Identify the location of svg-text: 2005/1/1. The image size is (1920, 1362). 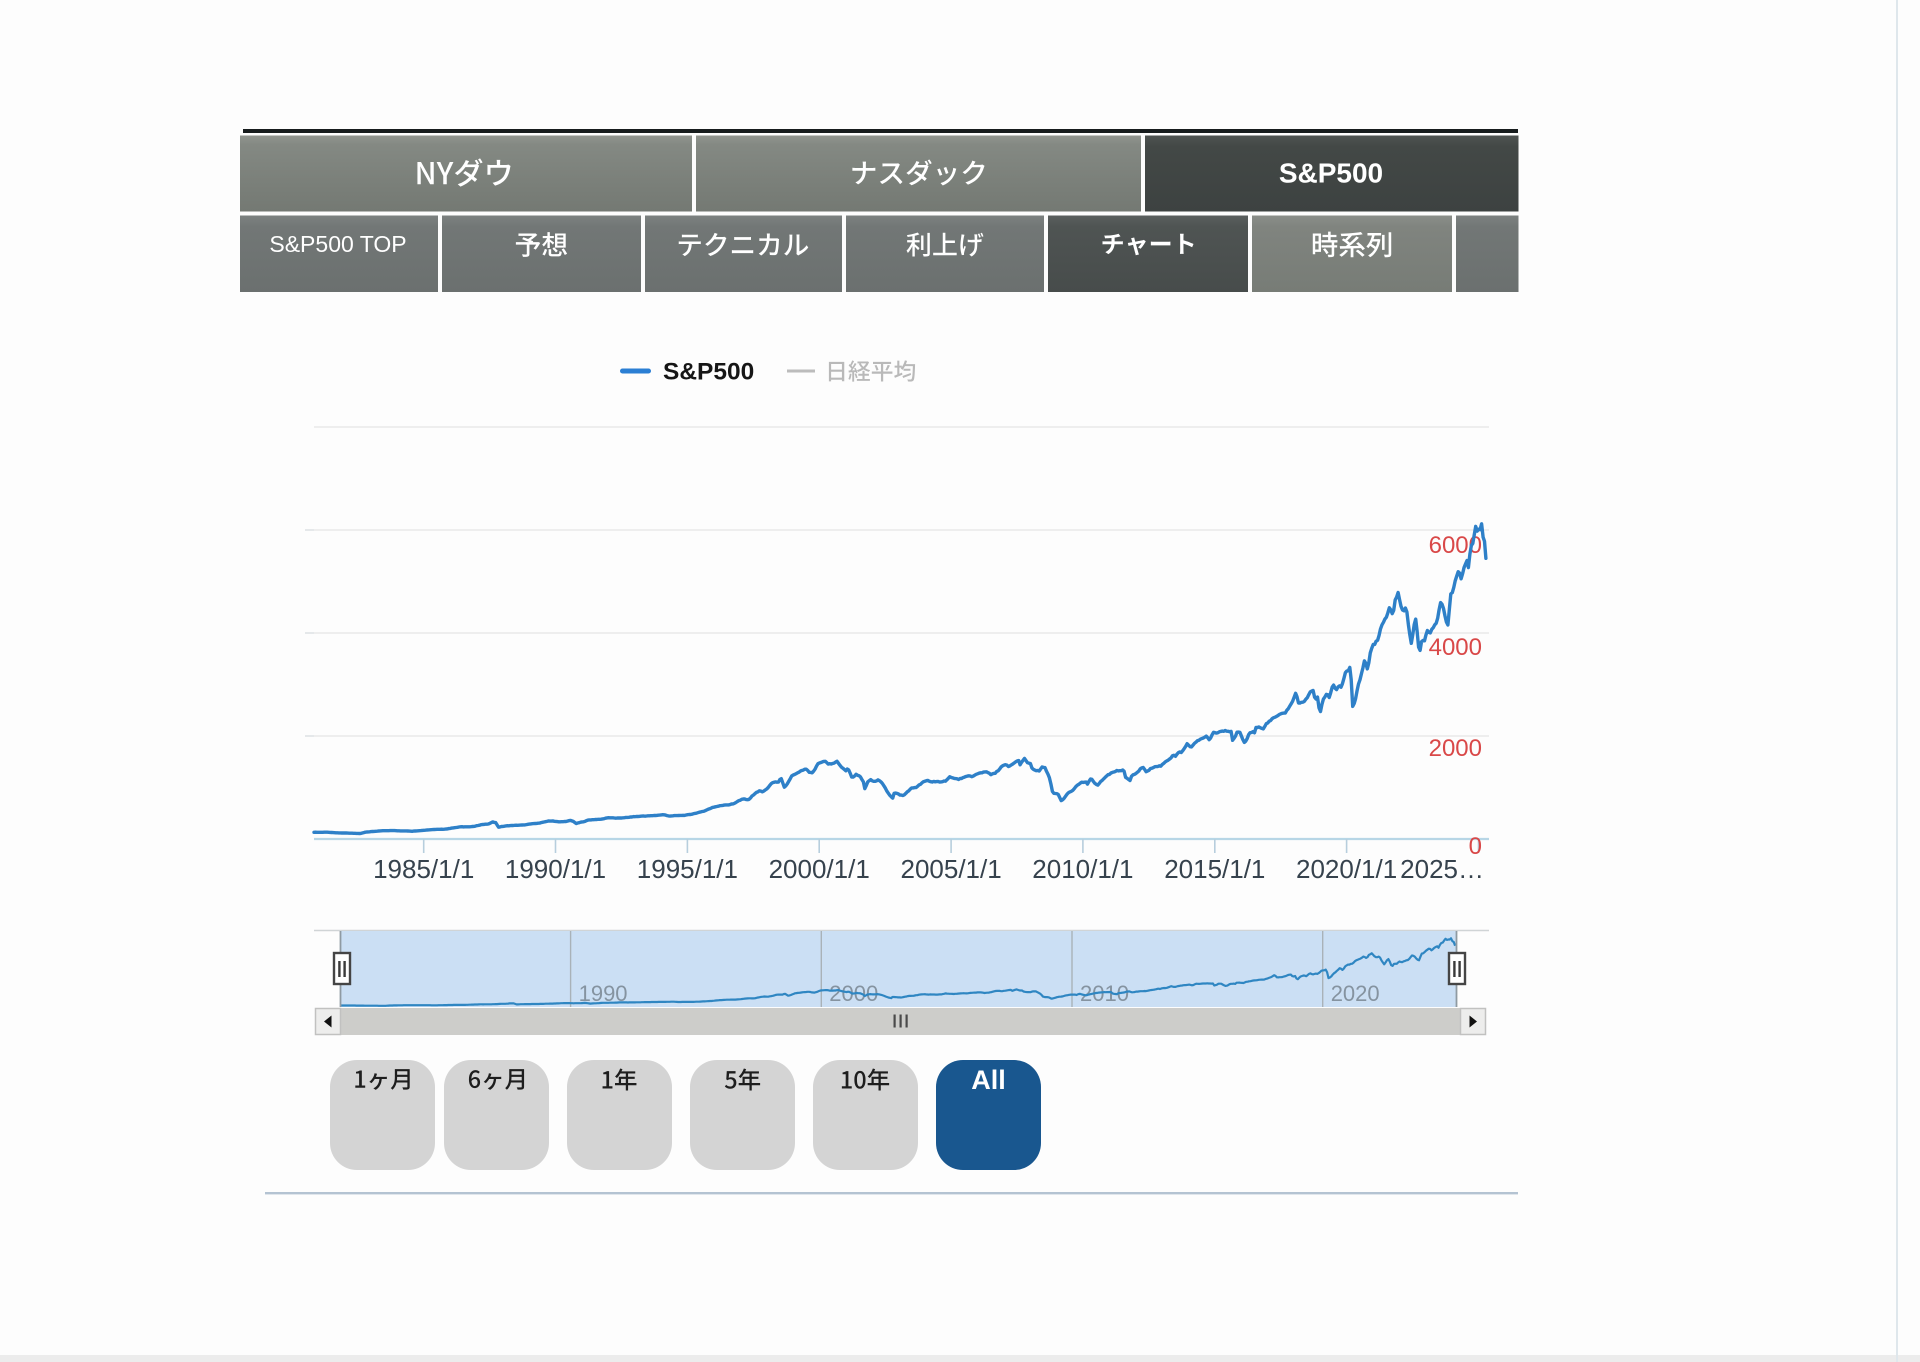
(950, 869).